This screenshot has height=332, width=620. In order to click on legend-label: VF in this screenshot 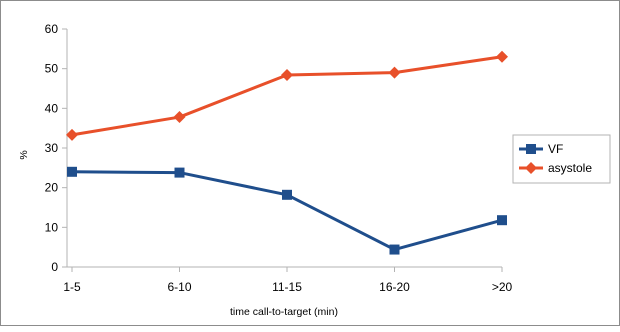, I will do `click(555, 149)`.